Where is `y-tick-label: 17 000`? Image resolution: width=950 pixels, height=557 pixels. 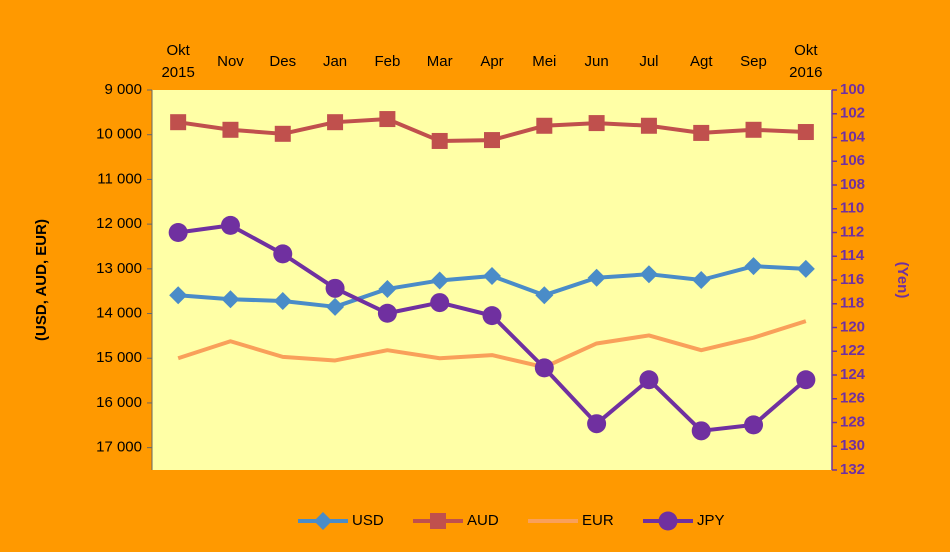
y-tick-label: 17 000 is located at coordinates (119, 447).